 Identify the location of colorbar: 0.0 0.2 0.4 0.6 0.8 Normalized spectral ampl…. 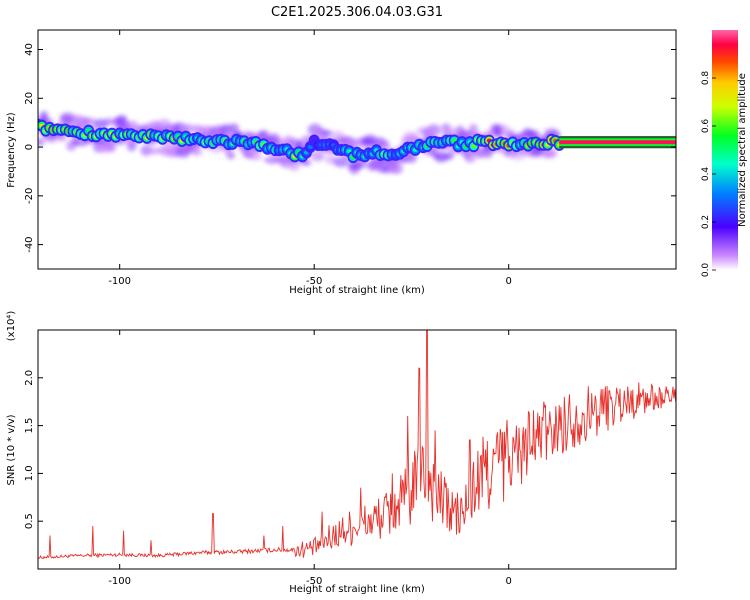
(724, 153).